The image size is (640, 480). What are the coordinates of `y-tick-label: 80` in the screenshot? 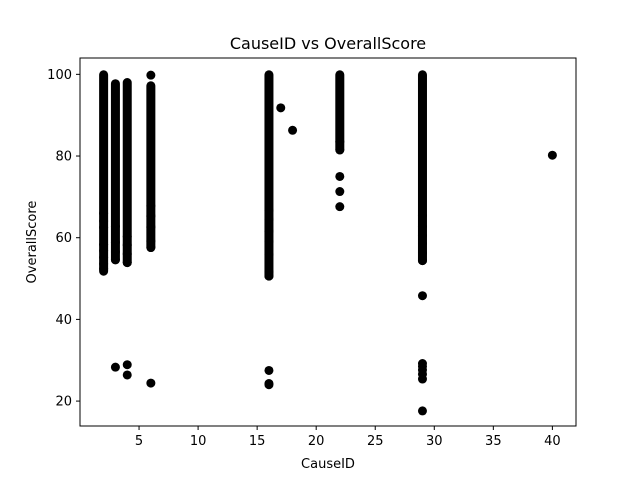 It's located at (63, 157).